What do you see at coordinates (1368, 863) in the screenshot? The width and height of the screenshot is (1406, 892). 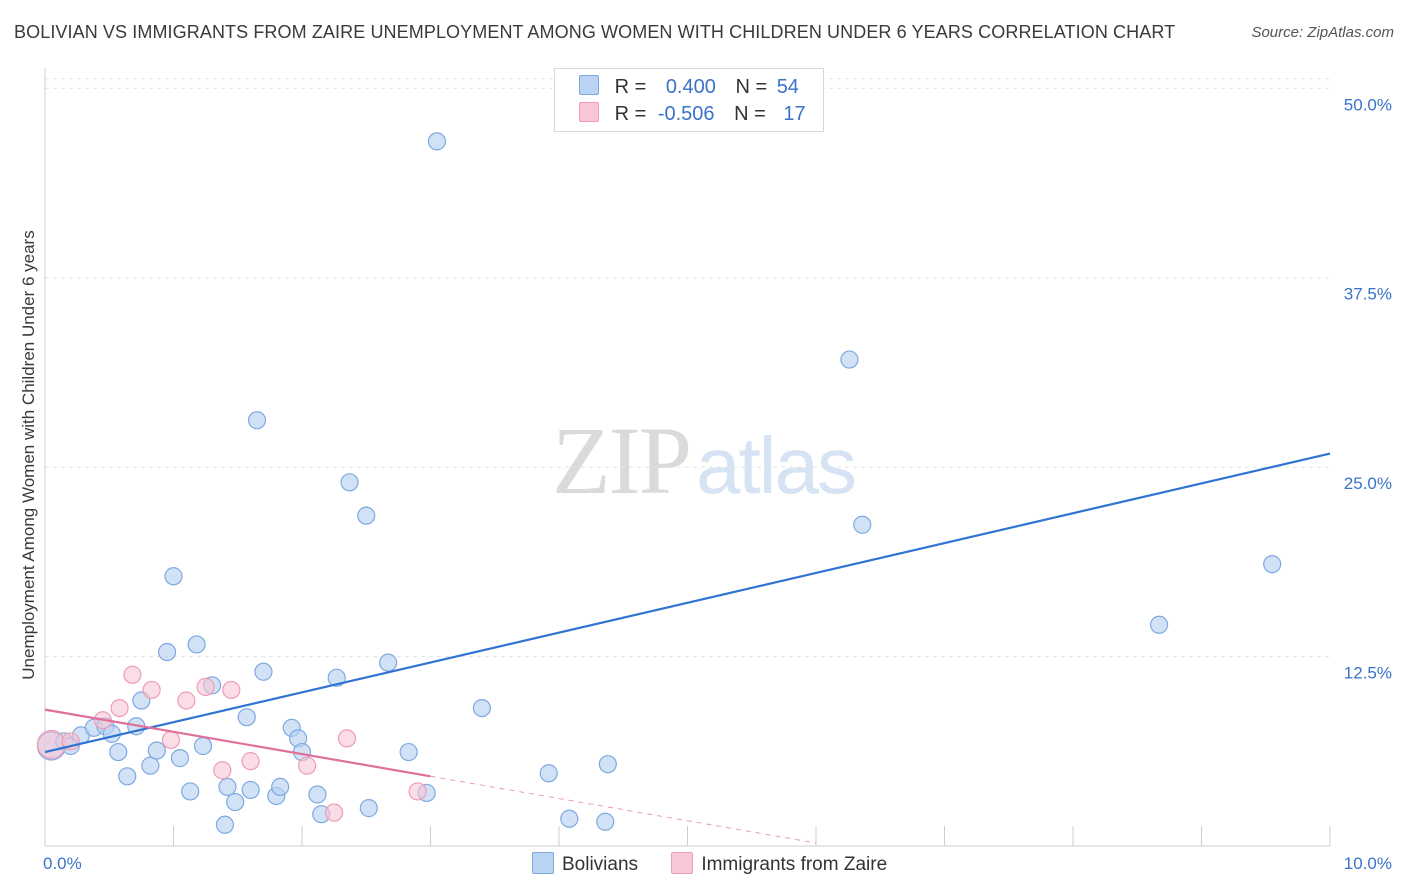 I see `x-tick-label: 10.0%` at bounding box center [1368, 863].